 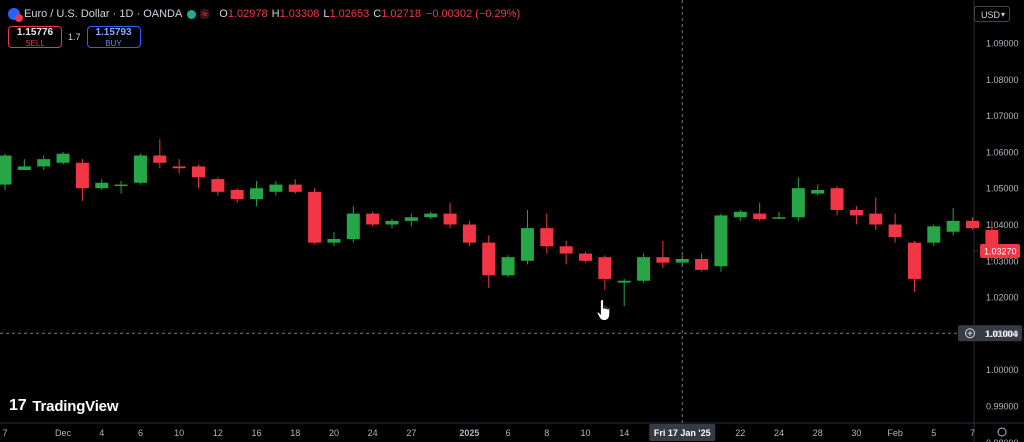 What do you see at coordinates (740, 433) in the screenshot?
I see `time-tick-label: 22` at bounding box center [740, 433].